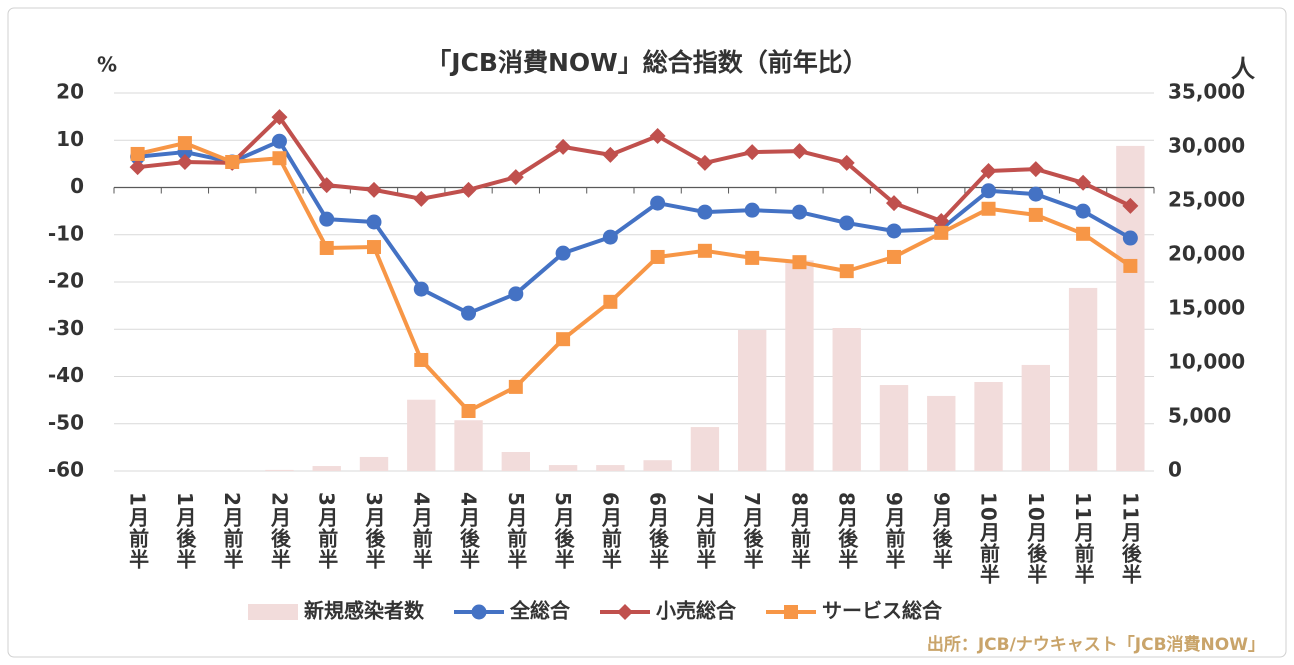 The width and height of the screenshot is (1294, 665). What do you see at coordinates (70, 92) in the screenshot?
I see `y-tick-label: 20` at bounding box center [70, 92].